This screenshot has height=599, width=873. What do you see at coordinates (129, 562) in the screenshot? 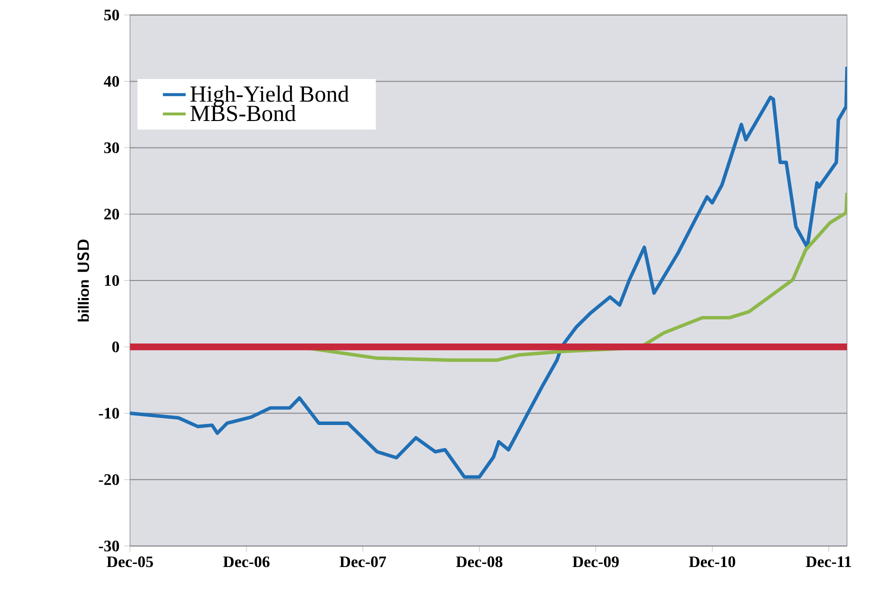
I see `x-tick-label: Dec-05` at bounding box center [129, 562].